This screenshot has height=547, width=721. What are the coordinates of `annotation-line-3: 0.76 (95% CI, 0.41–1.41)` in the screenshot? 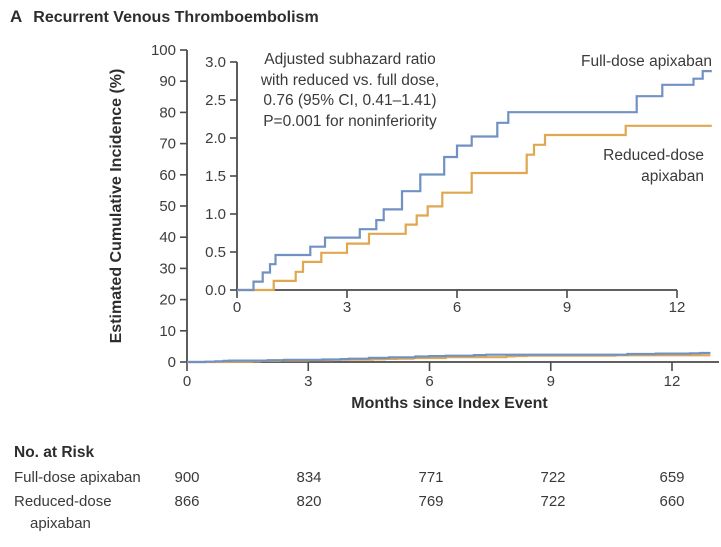 It's located at (350, 100).